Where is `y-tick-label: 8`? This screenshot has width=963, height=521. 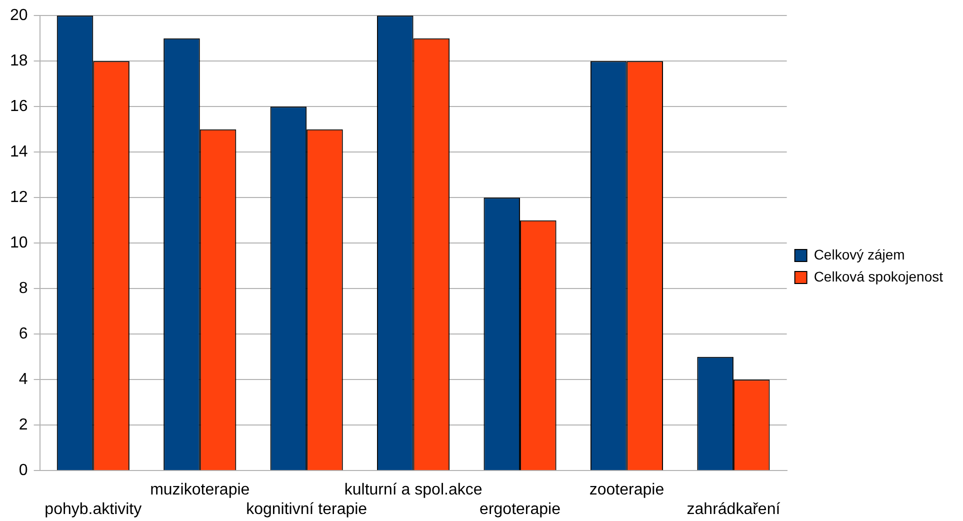 y-tick-label: 8 is located at coordinates (23, 289).